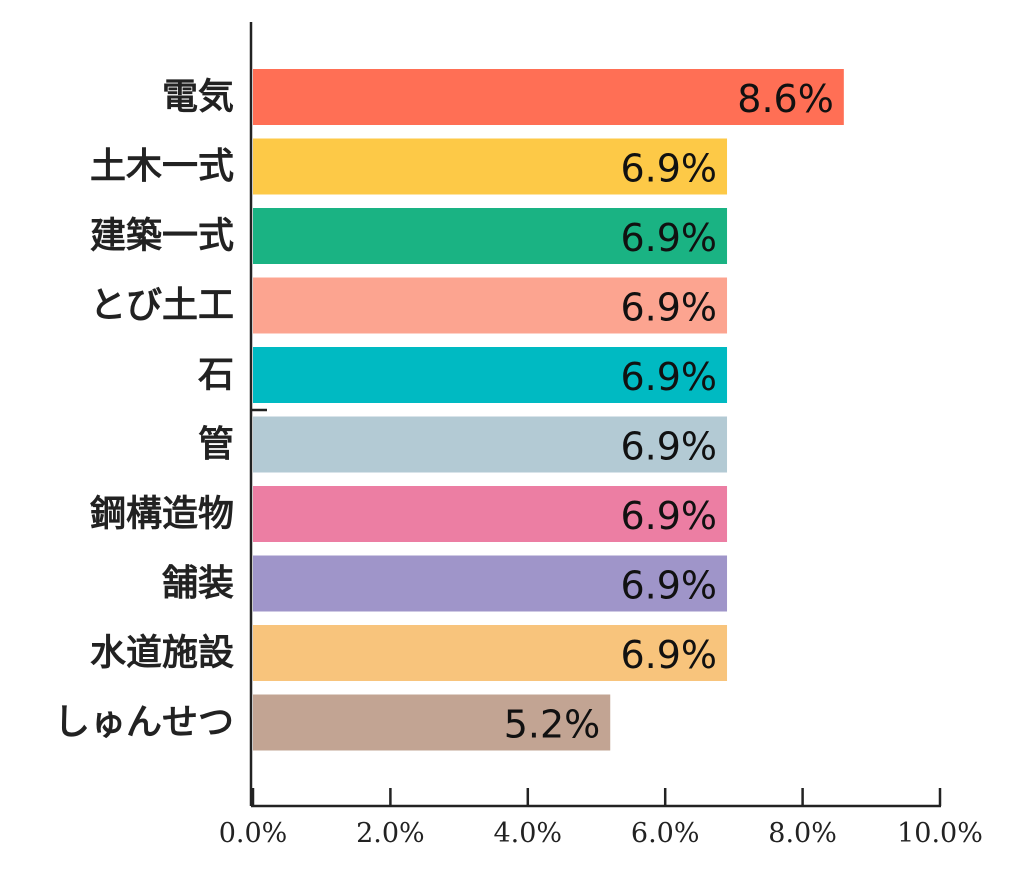 Image resolution: width=1024 pixels, height=880 pixels. Describe the element at coordinates (144, 722) in the screenshot. I see `category-label: しゅんせつ` at that location.